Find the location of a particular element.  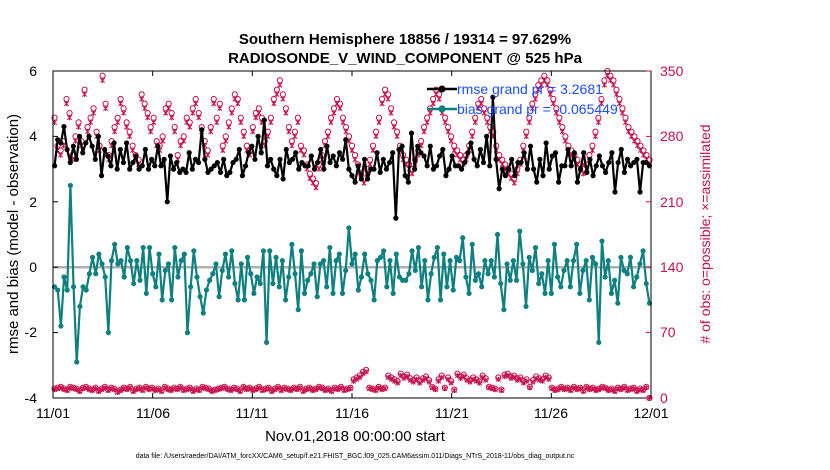

y-axis-label: rmse and bias (model - observation) is located at coordinates (13, 234).